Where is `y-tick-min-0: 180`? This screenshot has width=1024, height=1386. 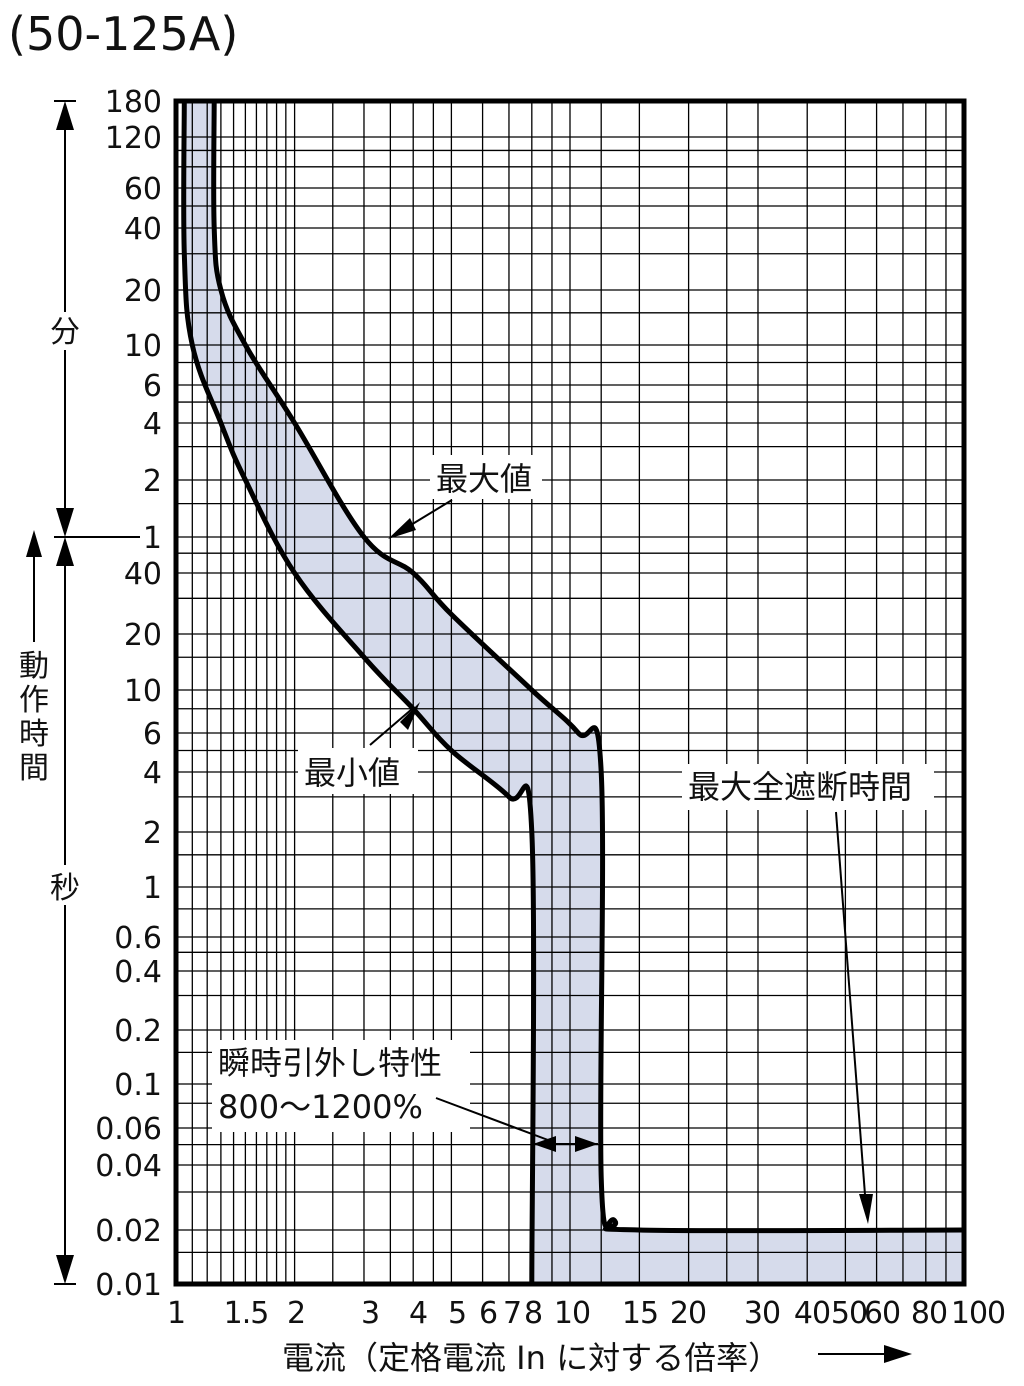 y-tick-min-0: 180 is located at coordinates (133, 102).